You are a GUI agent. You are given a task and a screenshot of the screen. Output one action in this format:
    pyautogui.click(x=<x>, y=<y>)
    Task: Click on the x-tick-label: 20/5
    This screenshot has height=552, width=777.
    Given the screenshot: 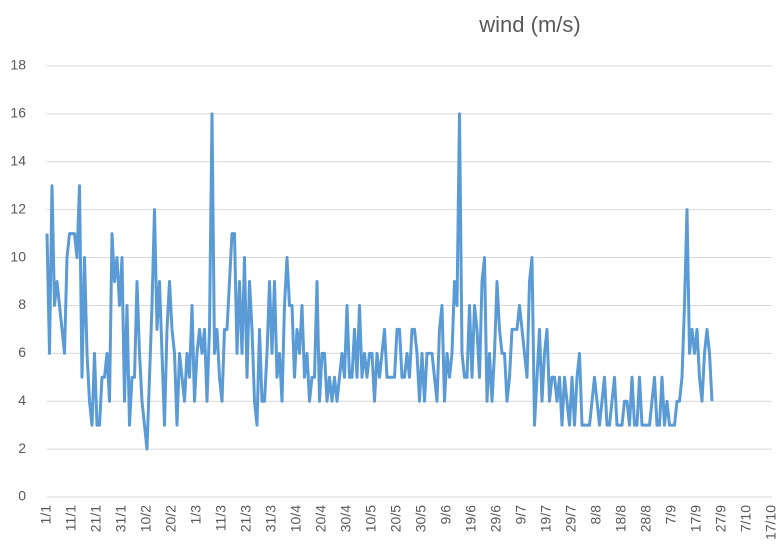 What is the action you would take?
    pyautogui.click(x=396, y=518)
    